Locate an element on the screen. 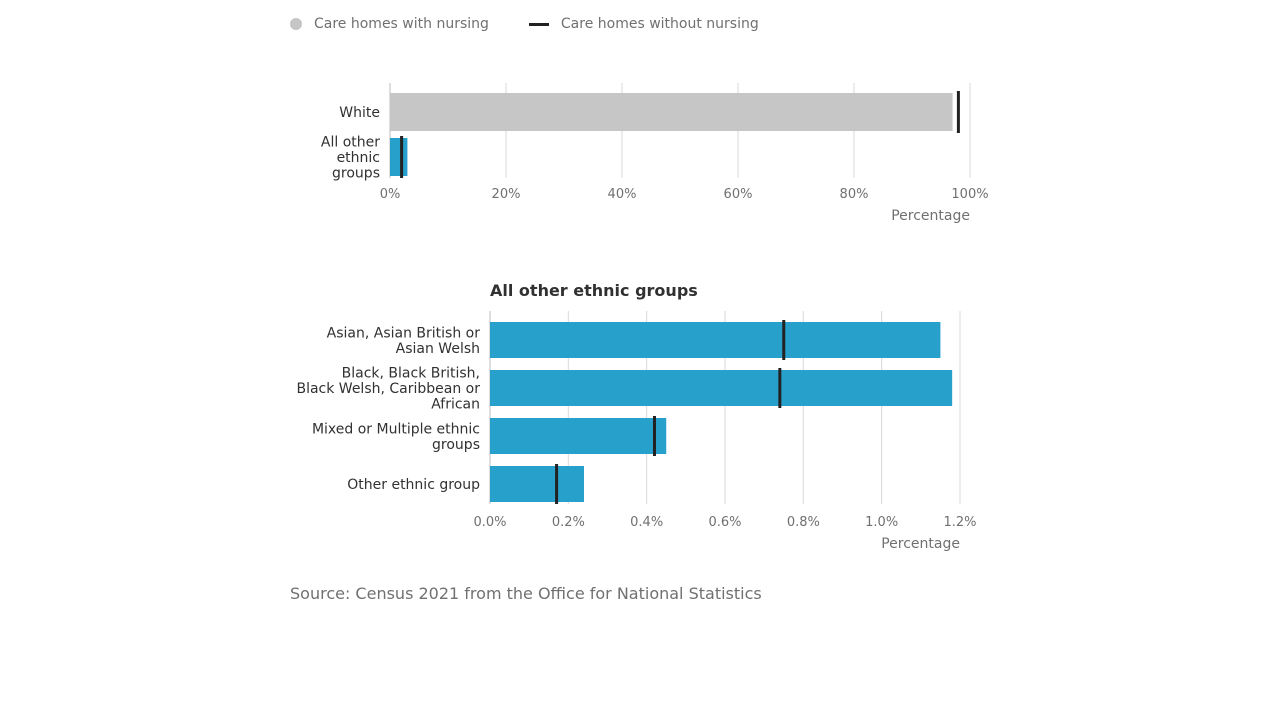  chart1-category-label: All other ethnic groups is located at coordinates (350, 158).